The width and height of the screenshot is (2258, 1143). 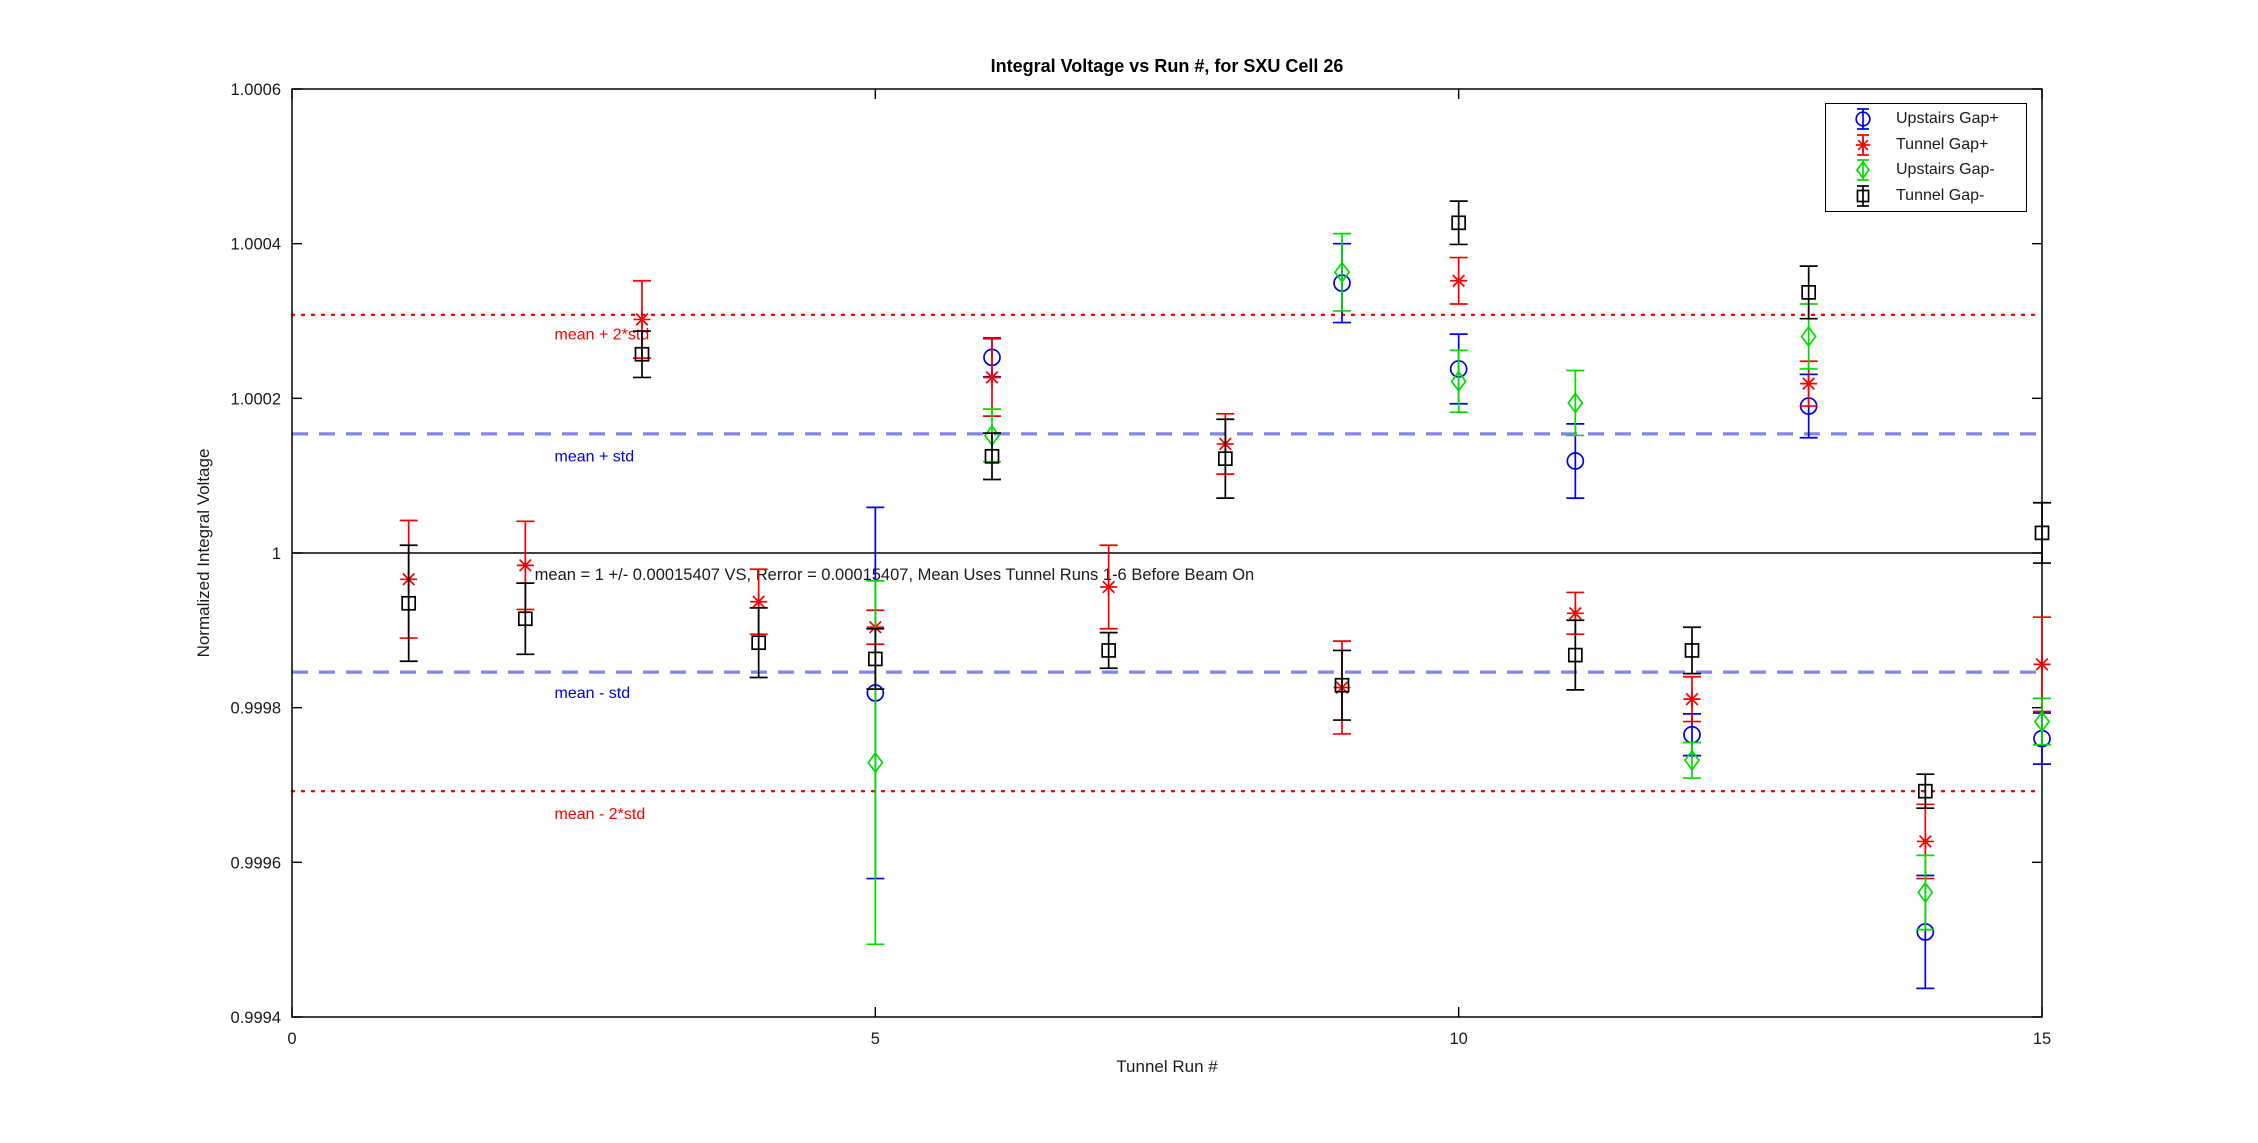 I want to click on square-marker-icon, so click(x=1863, y=196).